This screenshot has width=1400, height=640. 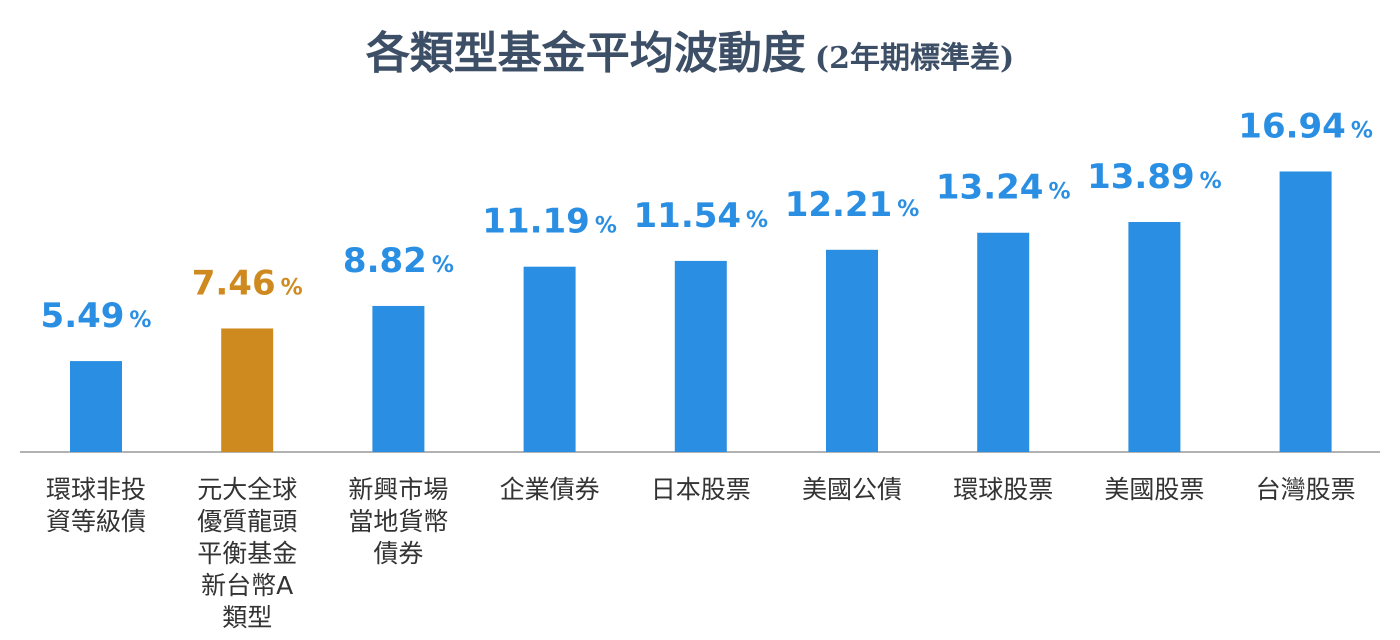 I want to click on x-tick-label: 環球非投資等級債, so click(x=96, y=505).